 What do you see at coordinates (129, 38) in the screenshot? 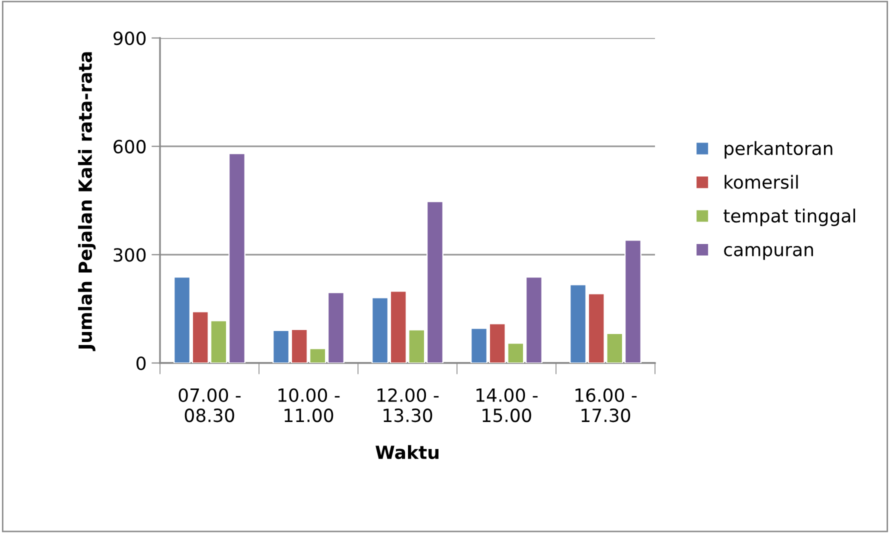
I see `y-tick-label: 900` at bounding box center [129, 38].